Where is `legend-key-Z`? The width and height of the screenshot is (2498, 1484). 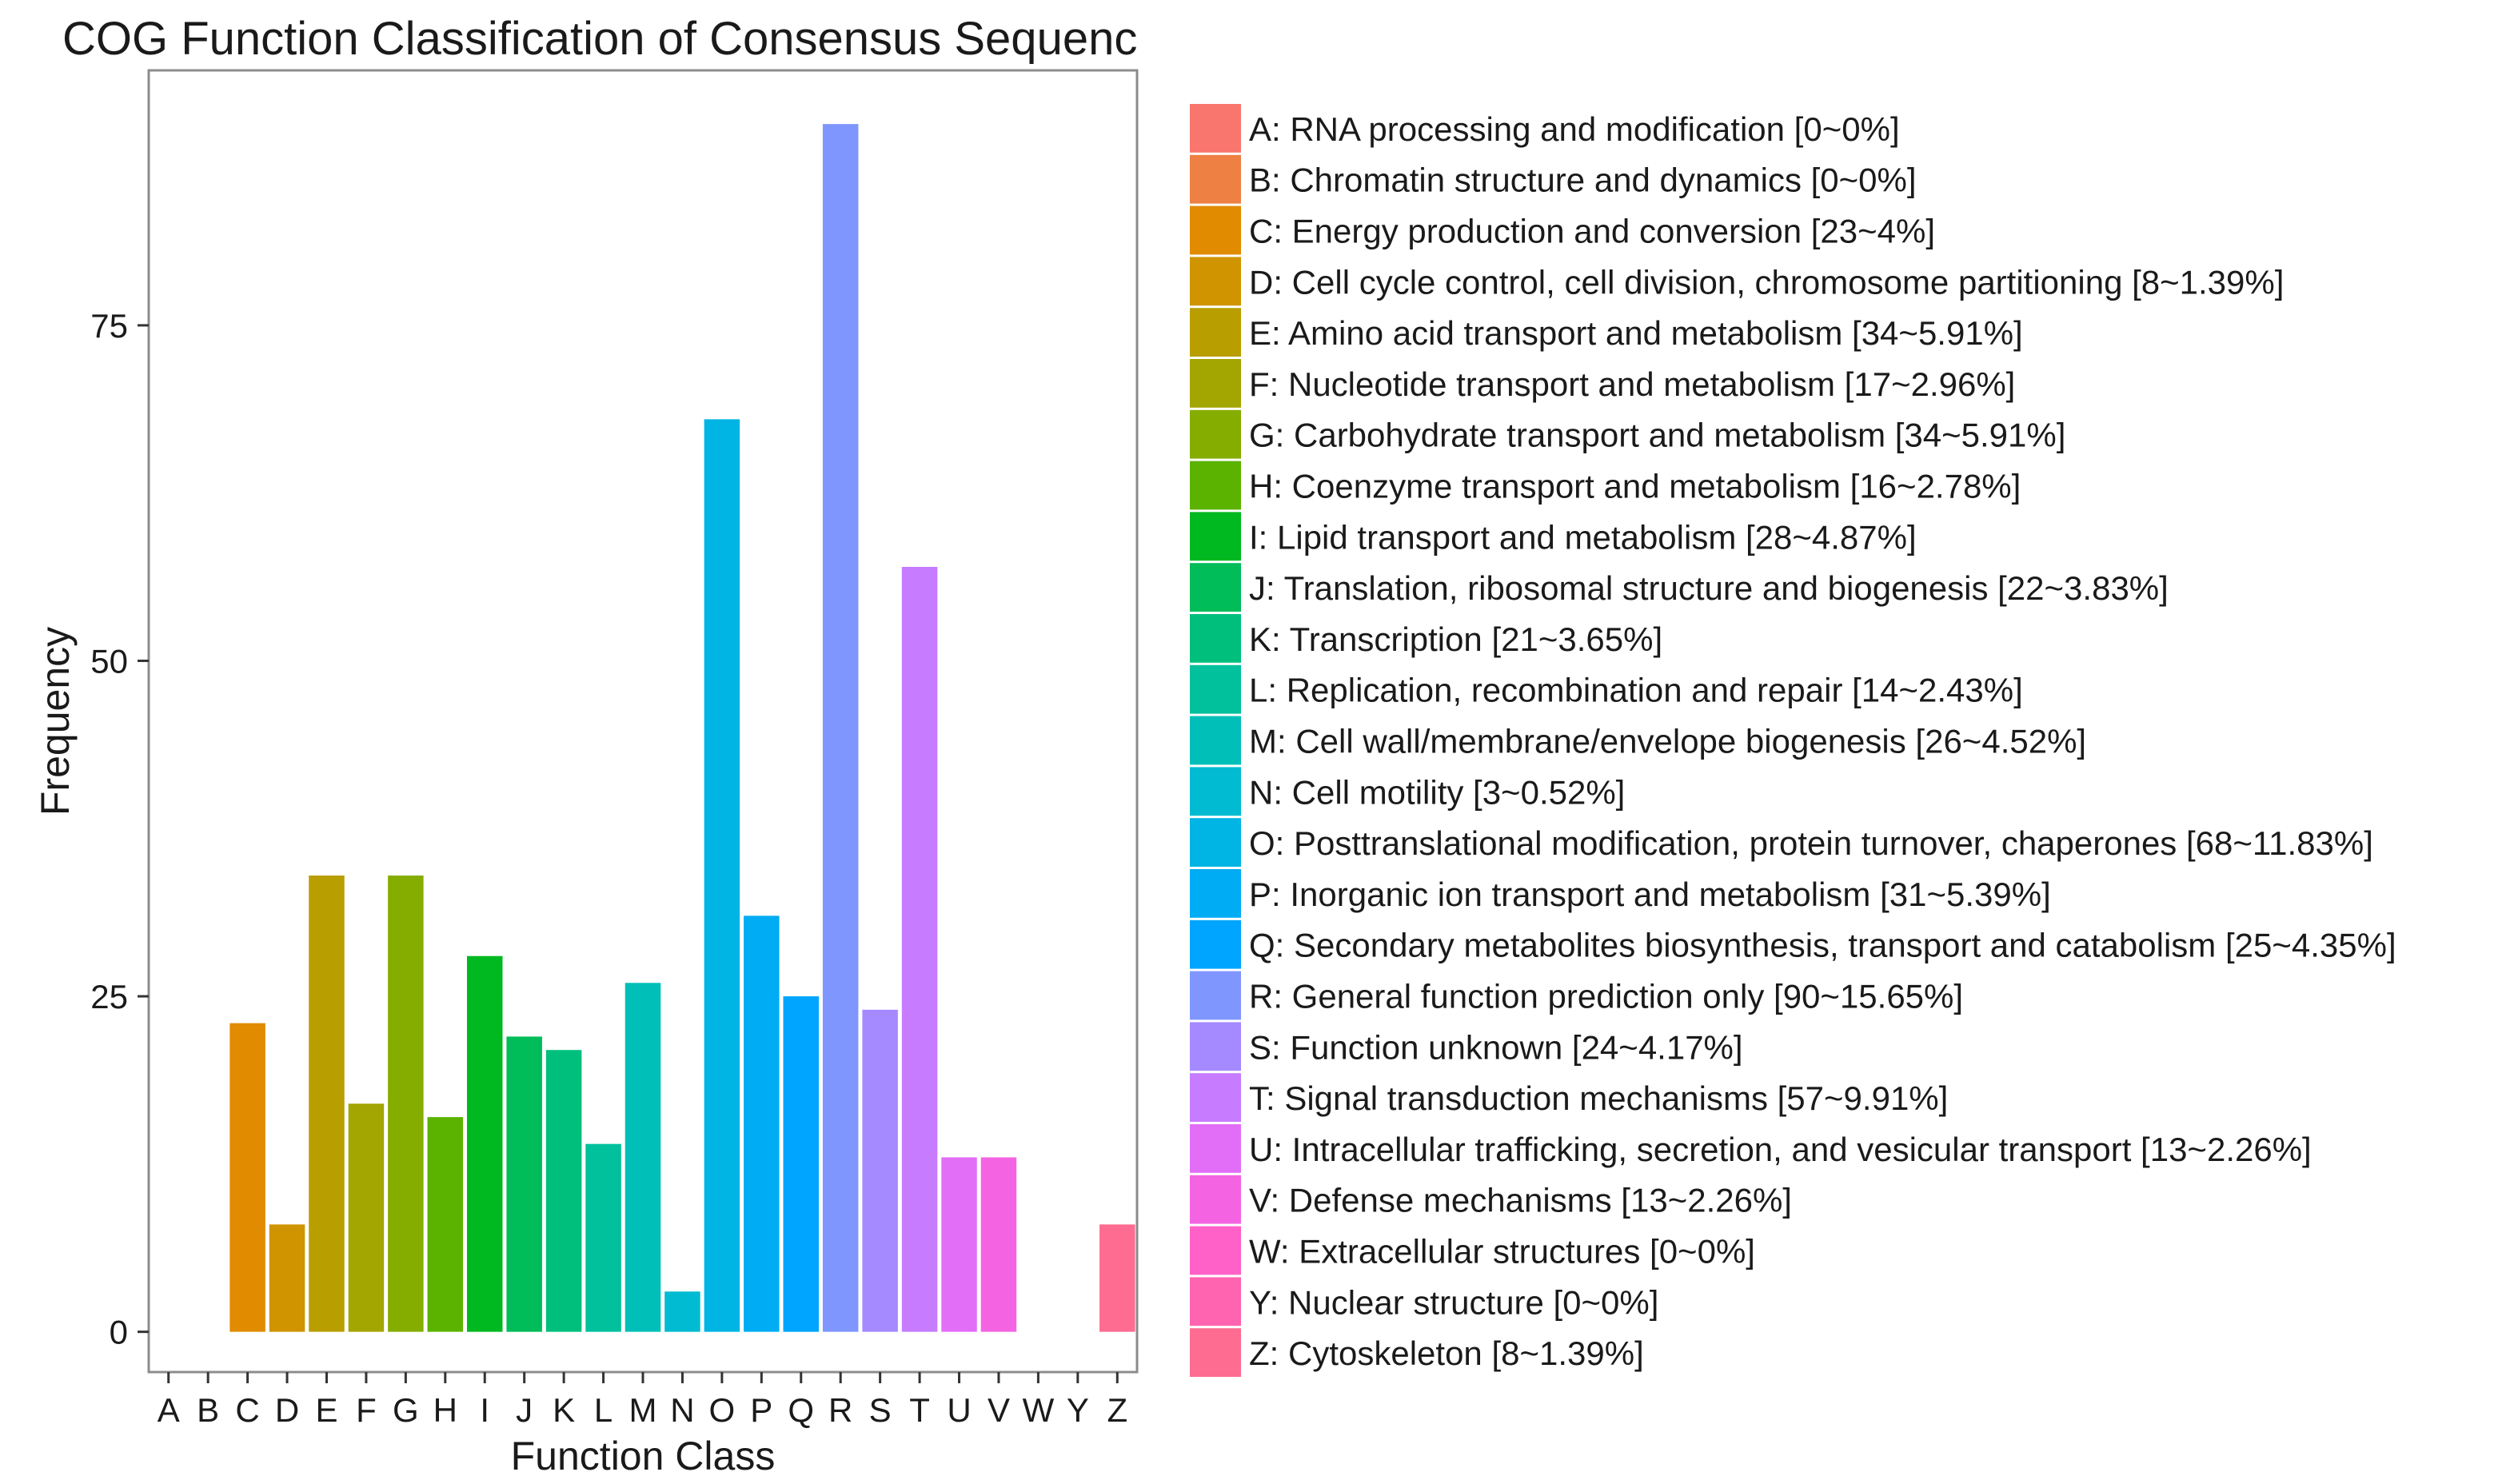
legend-key-Z is located at coordinates (1215, 1352).